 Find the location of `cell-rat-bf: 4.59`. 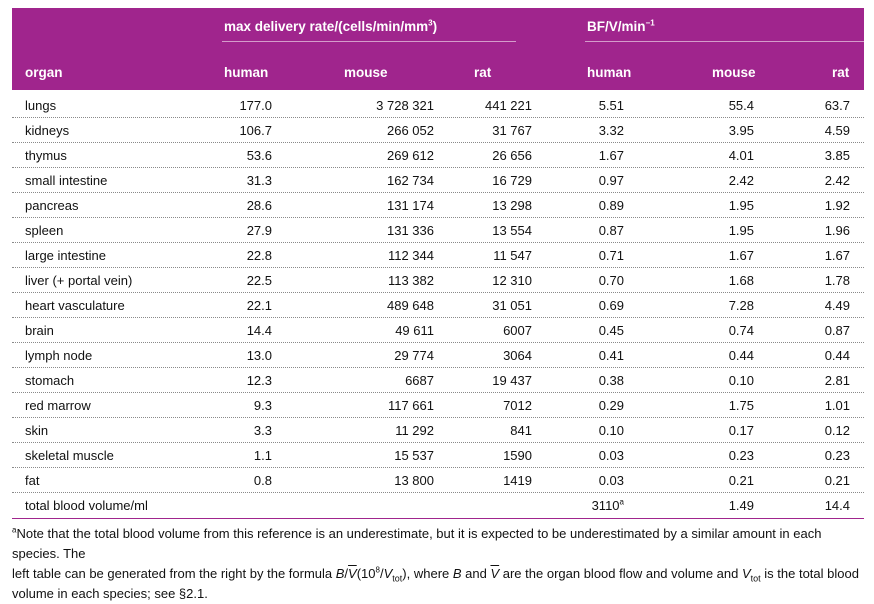

cell-rat-bf: 4.59 is located at coordinates (837, 130).